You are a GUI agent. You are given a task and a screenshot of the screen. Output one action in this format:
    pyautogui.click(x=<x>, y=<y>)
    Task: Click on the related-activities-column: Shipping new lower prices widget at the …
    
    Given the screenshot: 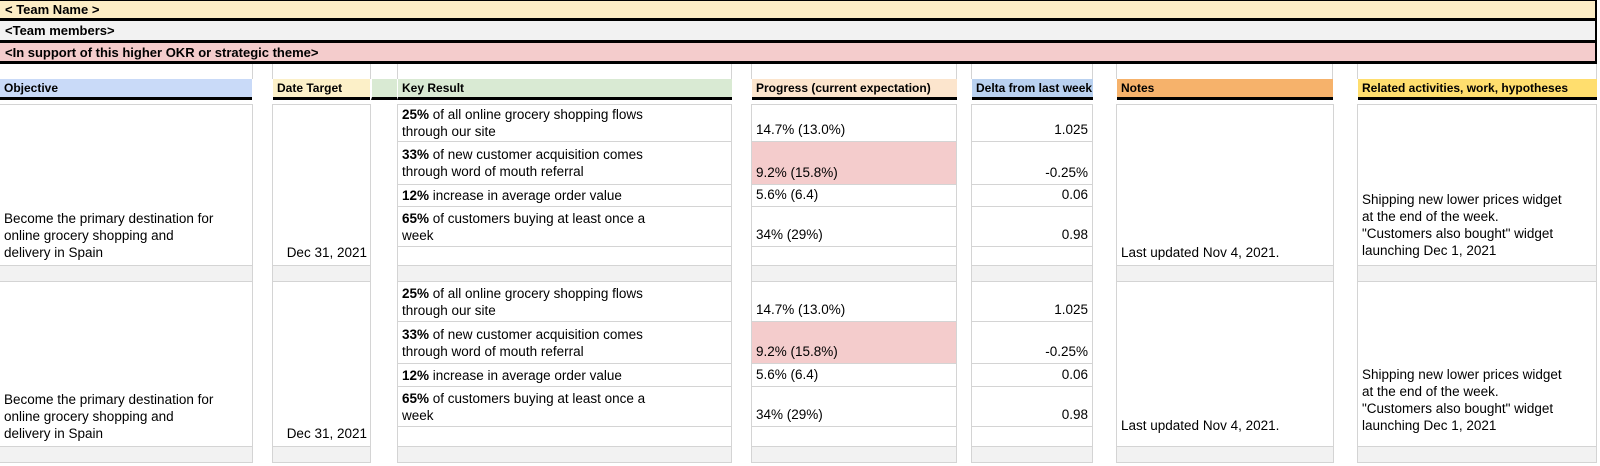 What is the action you would take?
    pyautogui.click(x=1477, y=283)
    